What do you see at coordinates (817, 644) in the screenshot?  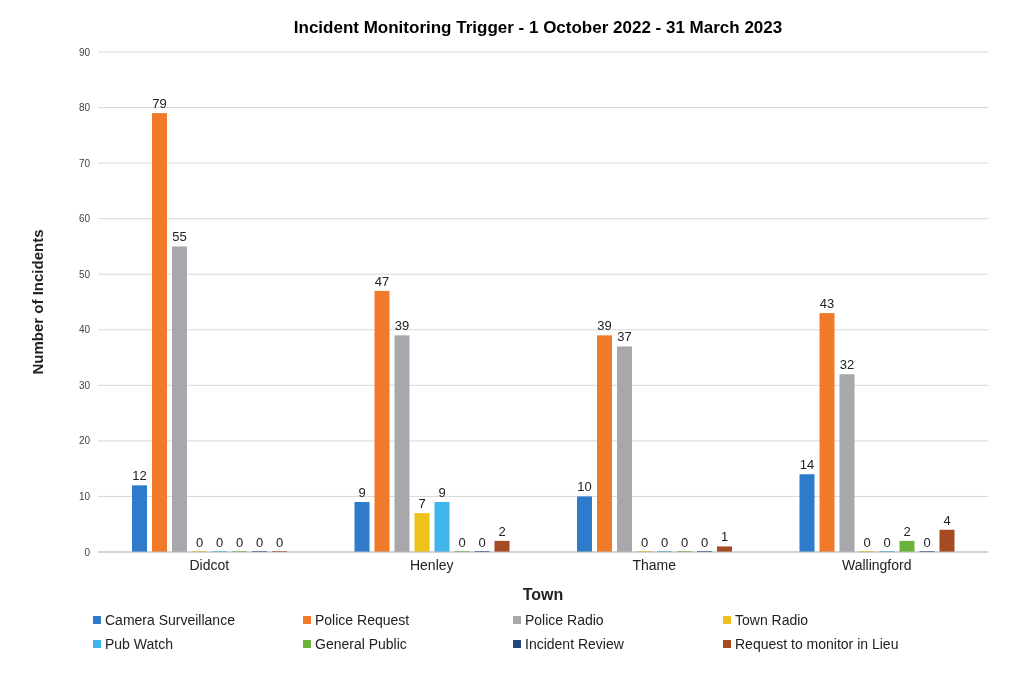 I see `legend-label: Request to monitor in Lieu` at bounding box center [817, 644].